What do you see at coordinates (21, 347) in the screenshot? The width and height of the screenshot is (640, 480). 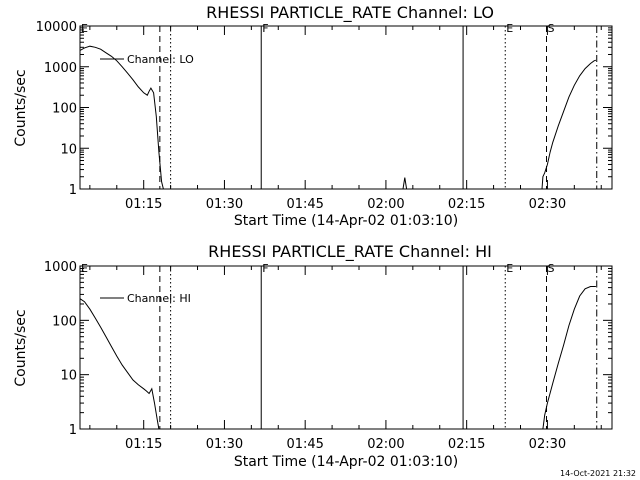 I see `y-axis-label-hi: Counts/sec` at bounding box center [21, 347].